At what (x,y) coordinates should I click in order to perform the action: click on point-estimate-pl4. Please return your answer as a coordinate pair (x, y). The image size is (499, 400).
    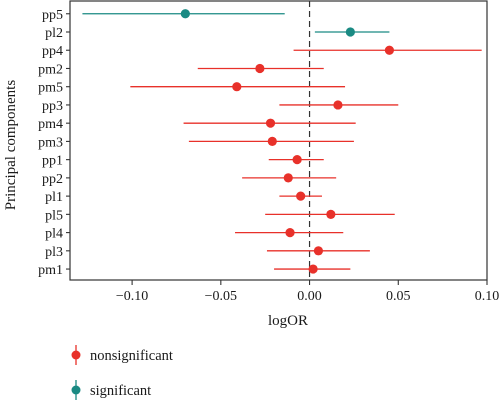
    Looking at the image, I should click on (290, 232).